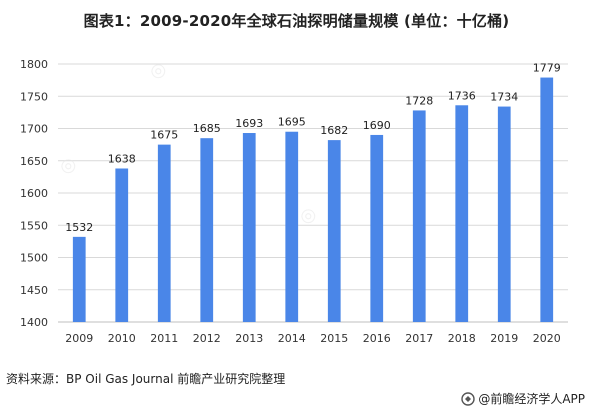 The width and height of the screenshot is (593, 412). What do you see at coordinates (296, 21) in the screenshot?
I see `chart-title: 图表1：2009-2020年全球石油探明储量规模 (单位：十亿桶)` at bounding box center [296, 21].